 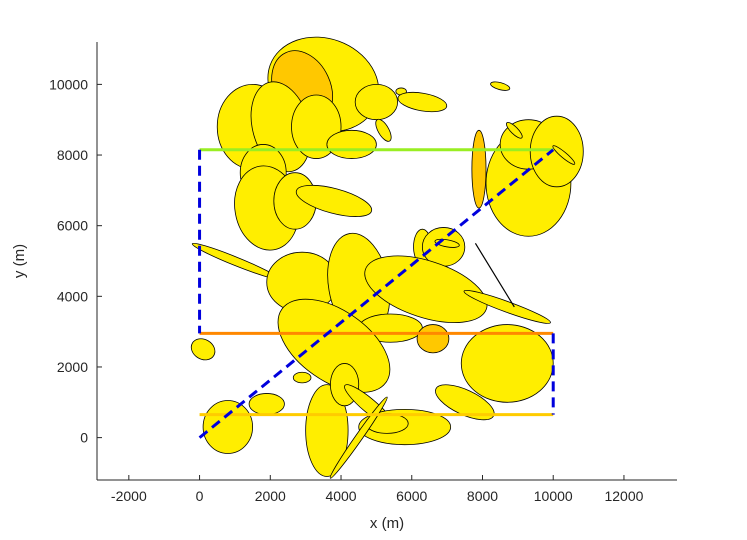 I want to click on y-tick-label: 6000, so click(x=72, y=226).